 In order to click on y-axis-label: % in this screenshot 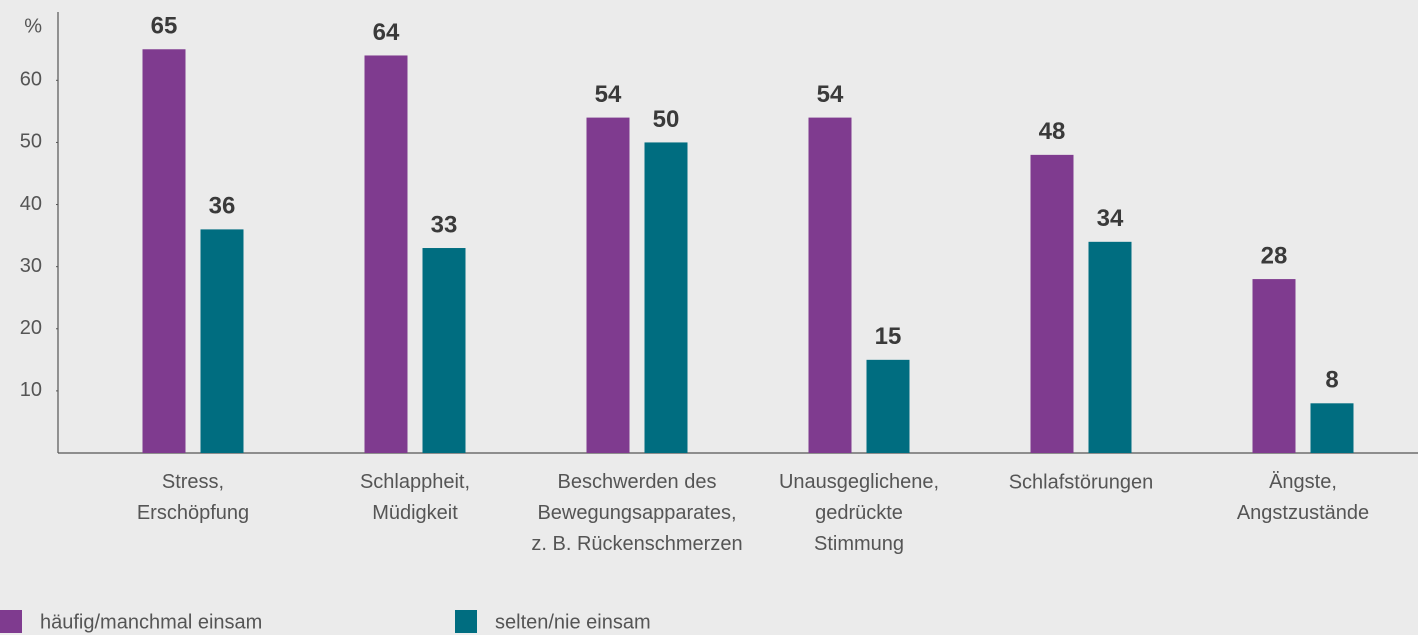, I will do `click(33, 26)`.